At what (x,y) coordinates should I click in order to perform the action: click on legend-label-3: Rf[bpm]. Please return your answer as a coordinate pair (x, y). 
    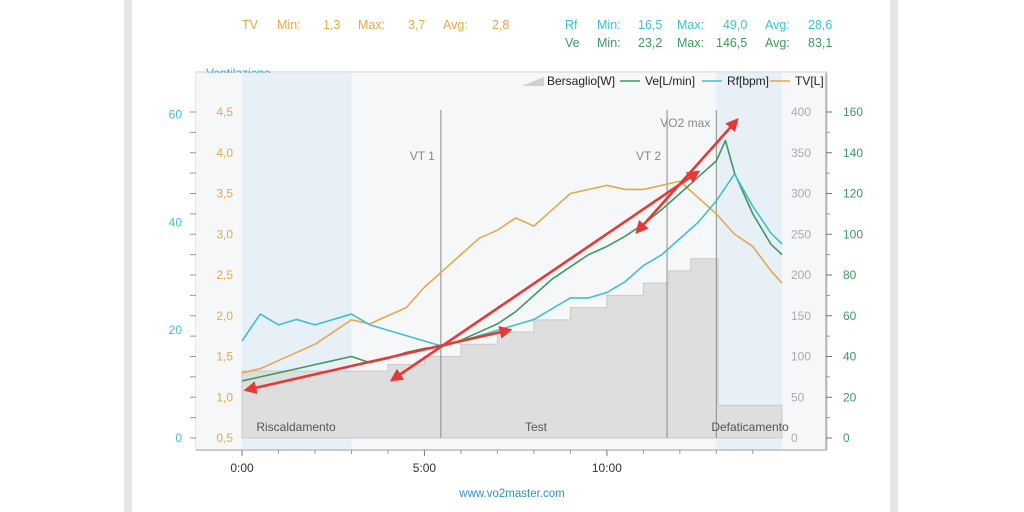
    Looking at the image, I should click on (748, 81).